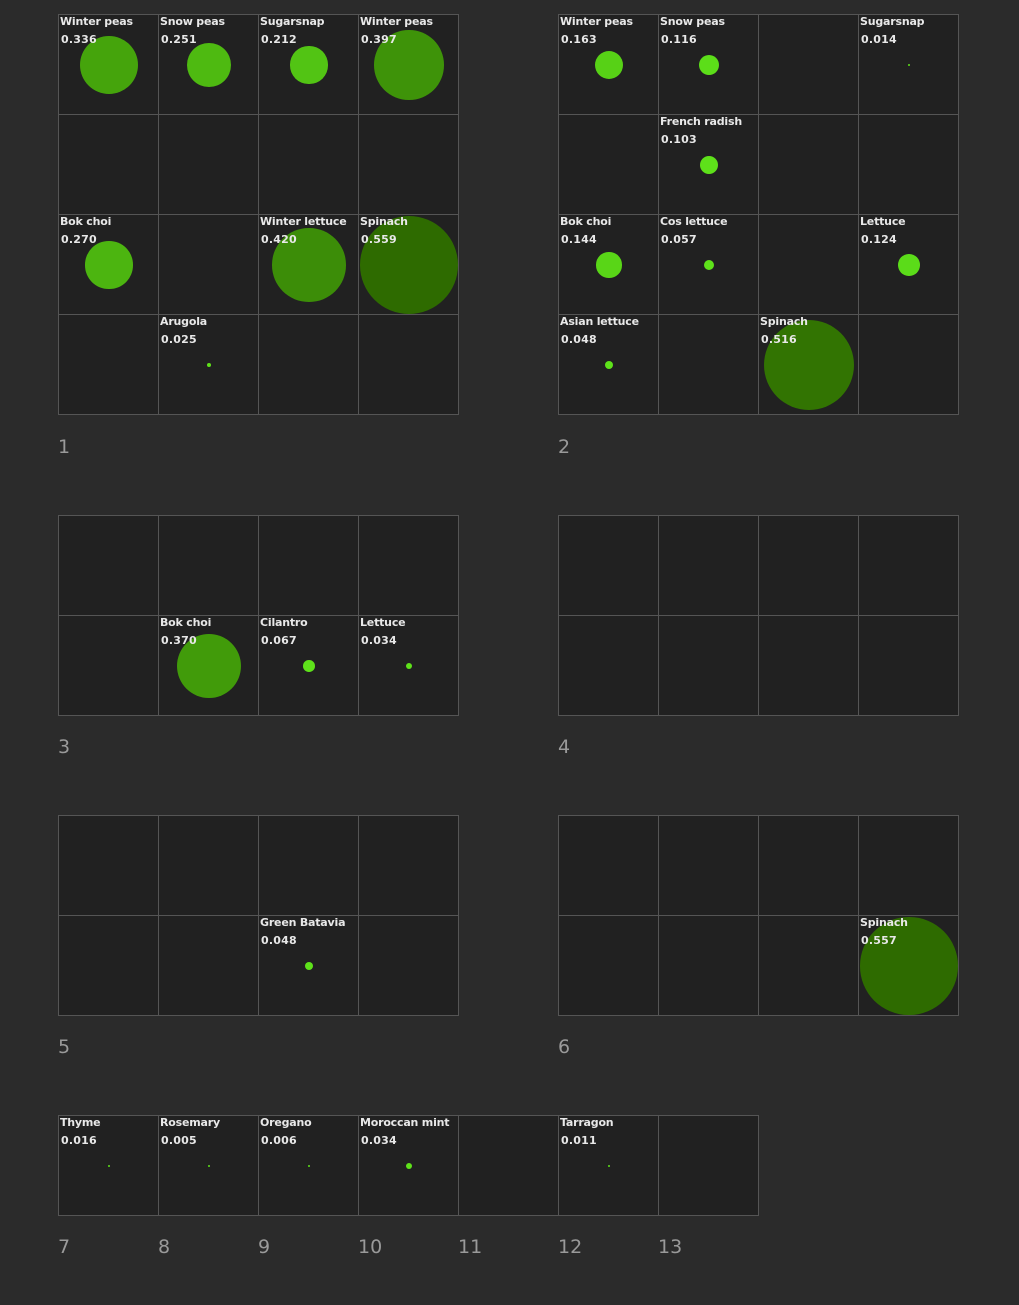 Image resolution: width=1019 pixels, height=1305 pixels. Describe the element at coordinates (379, 640) in the screenshot. I see `crop-value: 0.034` at that location.